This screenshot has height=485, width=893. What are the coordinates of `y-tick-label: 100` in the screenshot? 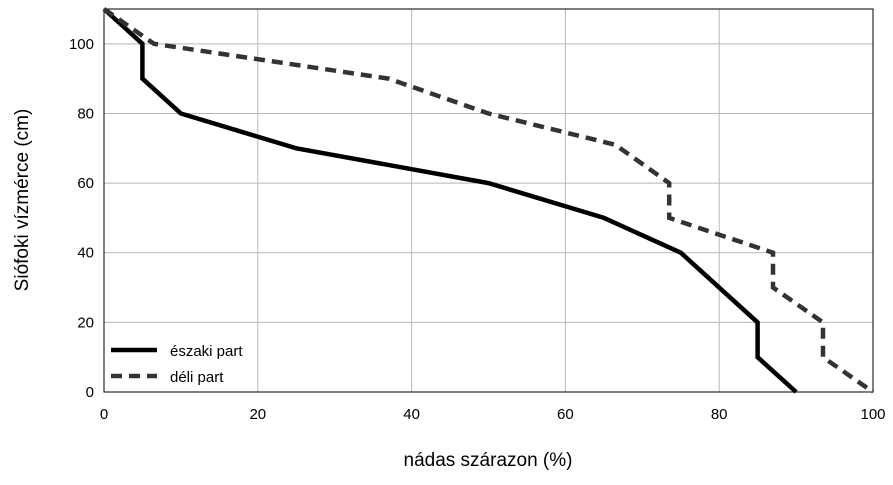 It's located at (81, 44).